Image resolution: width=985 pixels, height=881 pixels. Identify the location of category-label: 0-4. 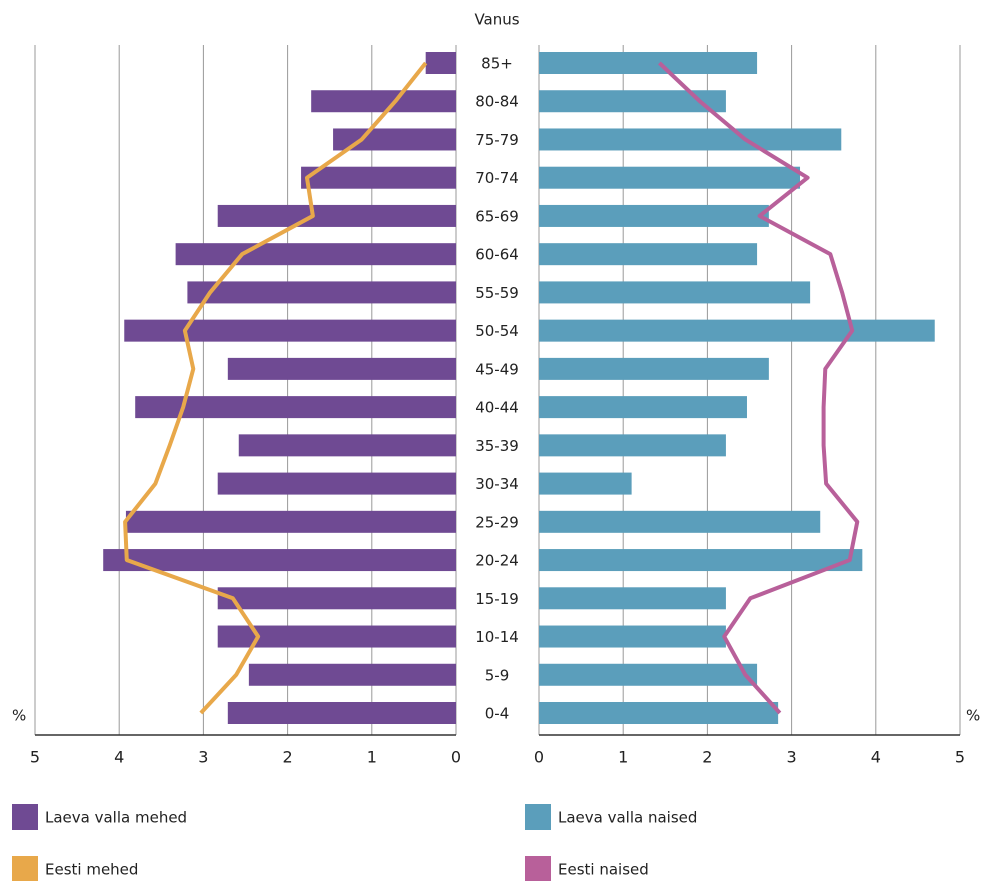
(497, 714).